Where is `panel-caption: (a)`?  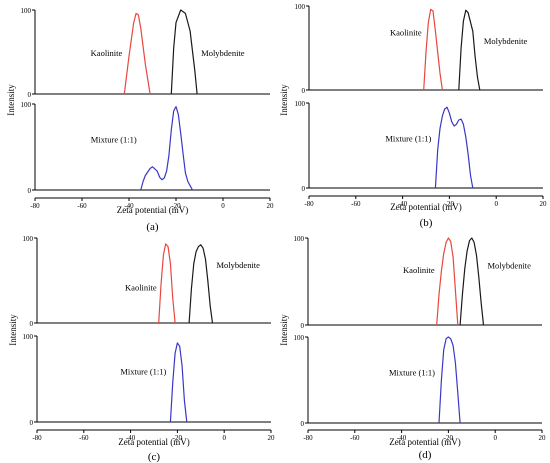 panel-caption: (a) is located at coordinates (152, 227).